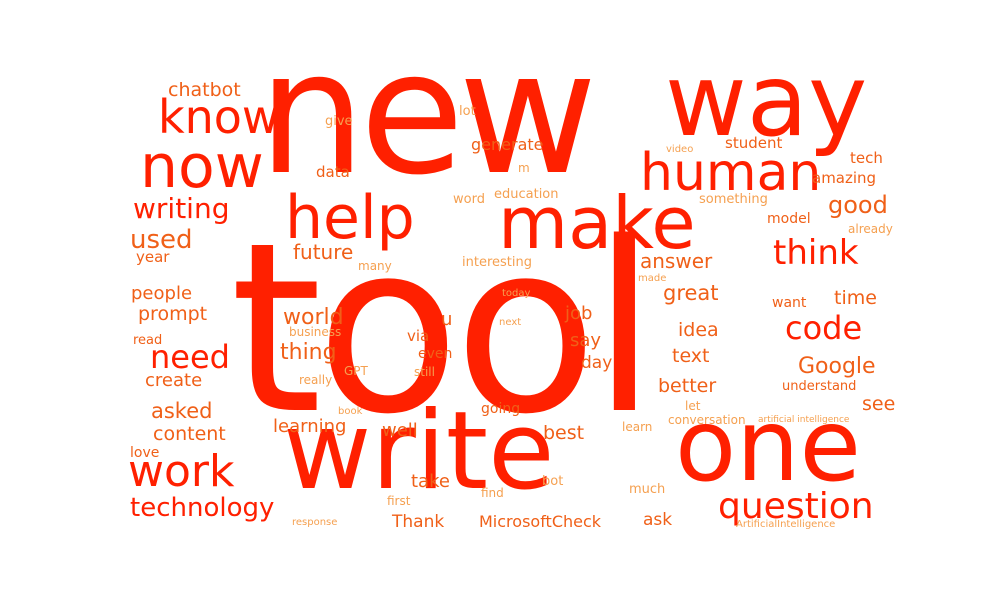 The width and height of the screenshot is (1000, 600). I want to click on word-say: say, so click(585, 340).